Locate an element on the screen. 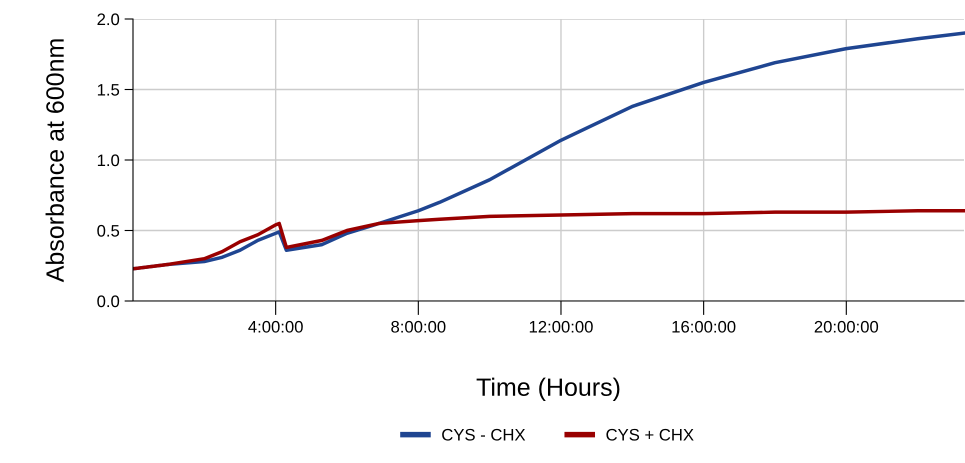  x-tick-label: 4:00:00 is located at coordinates (275, 326).